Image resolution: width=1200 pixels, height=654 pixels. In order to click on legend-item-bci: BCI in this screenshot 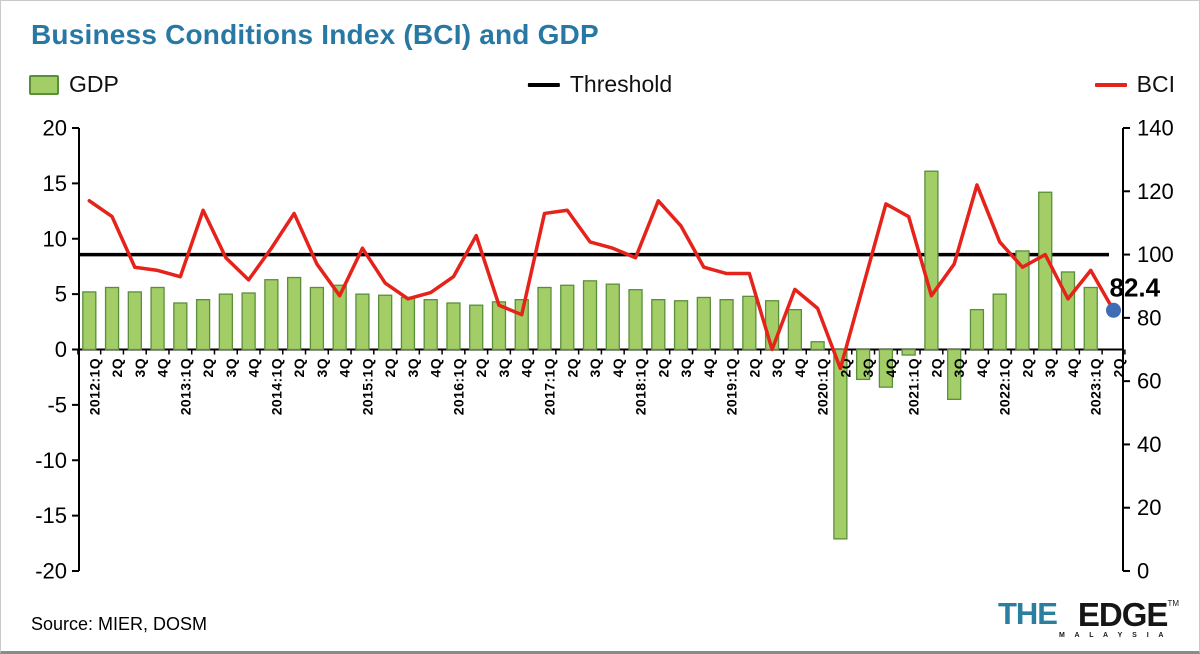, I will do `click(1134, 84)`.